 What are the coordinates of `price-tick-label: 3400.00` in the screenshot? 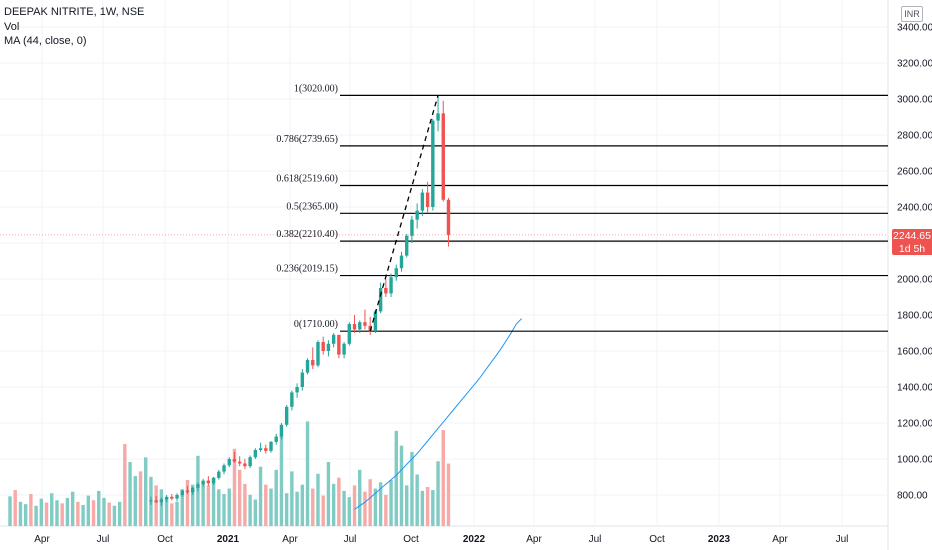 It's located at (914, 28).